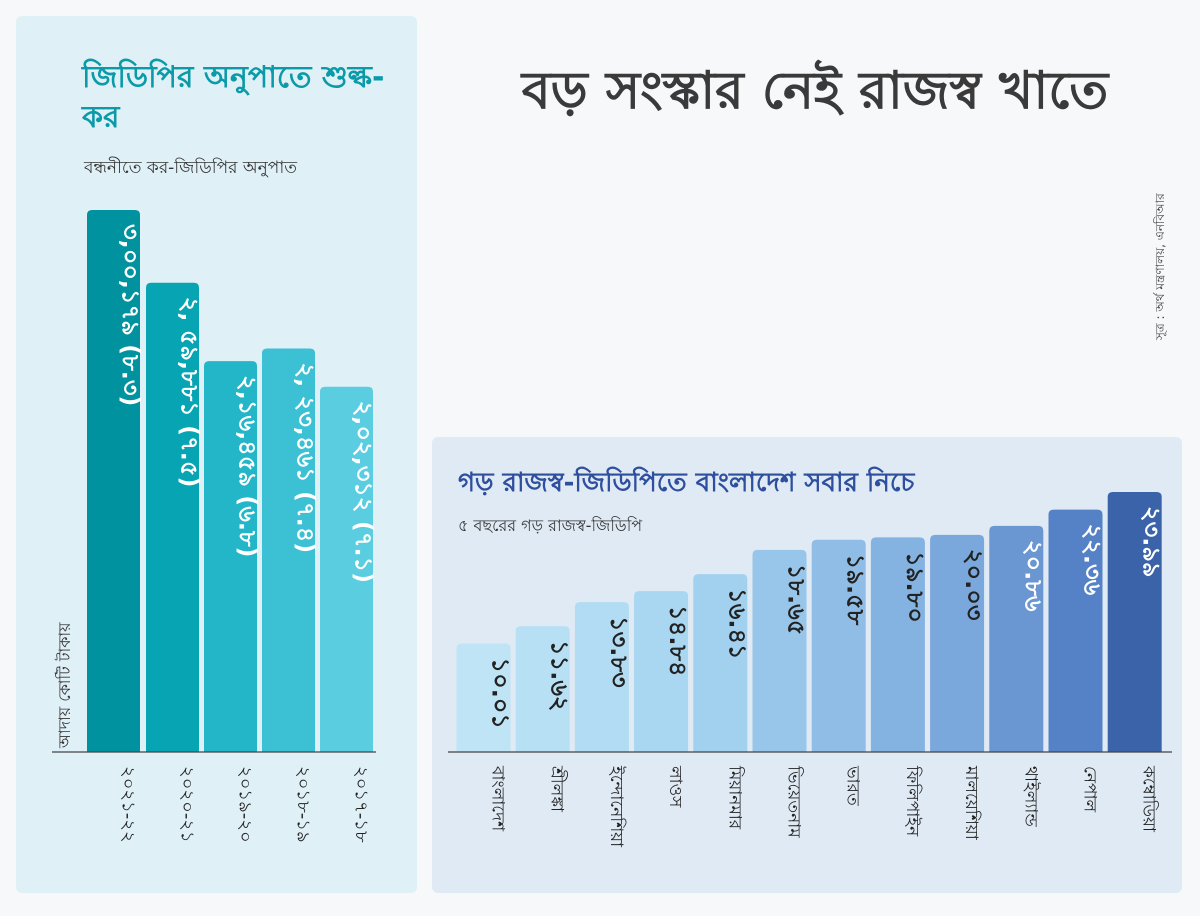 Image resolution: width=1200 pixels, height=916 pixels. I want to click on right-bar-label-6: ১৯.৫৮, so click(856, 590).